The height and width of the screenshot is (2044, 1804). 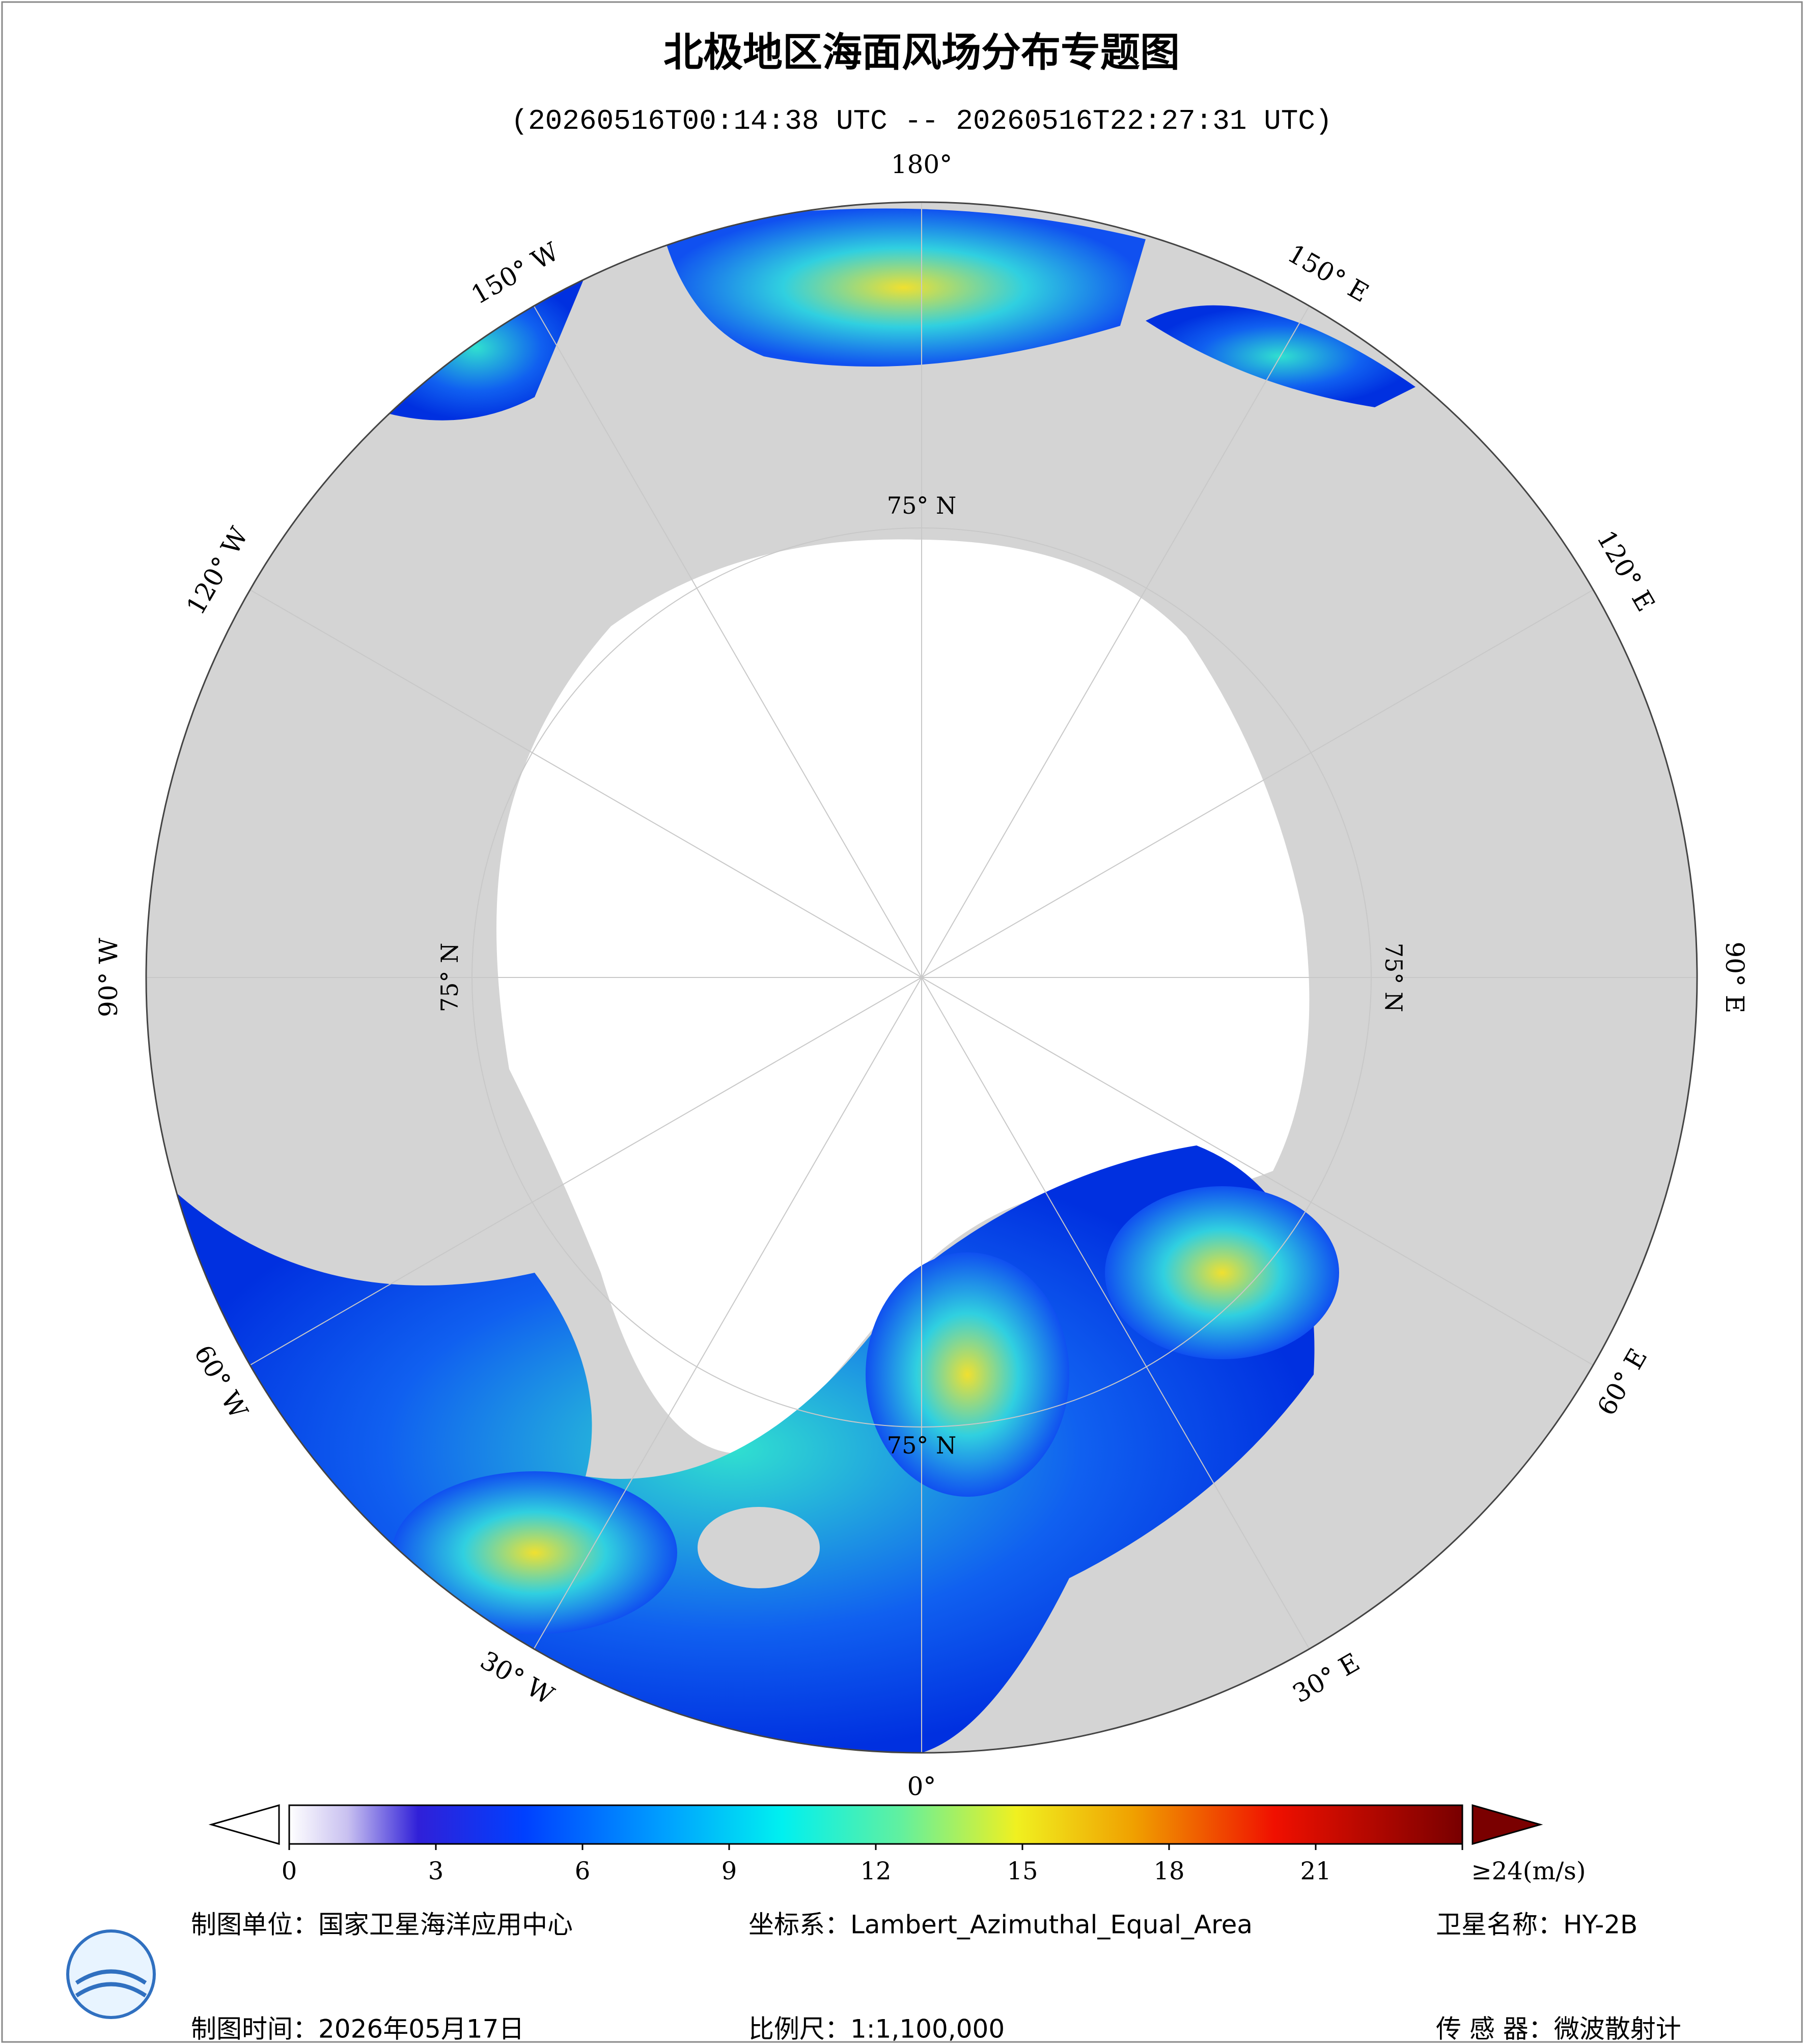 What do you see at coordinates (244, 1824) in the screenshot?
I see `colorbar-under-arrow` at bounding box center [244, 1824].